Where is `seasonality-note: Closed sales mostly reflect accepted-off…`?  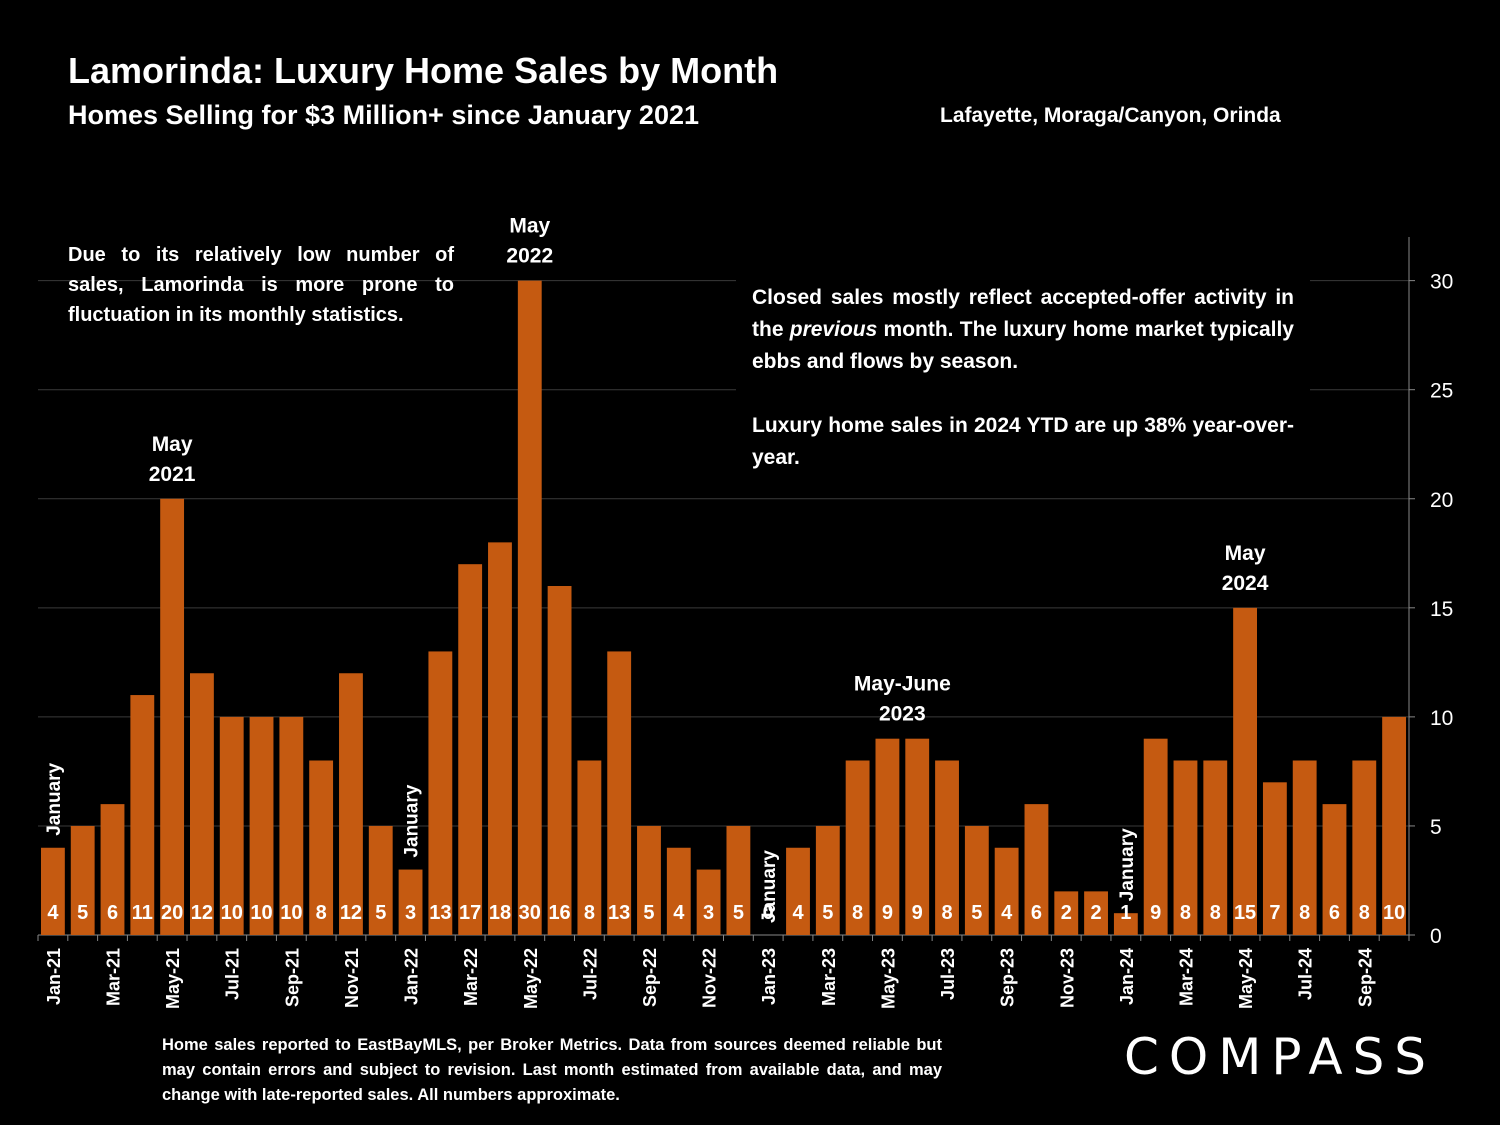
seasonality-note: Closed sales mostly reflect accepted-off… is located at coordinates (1023, 379).